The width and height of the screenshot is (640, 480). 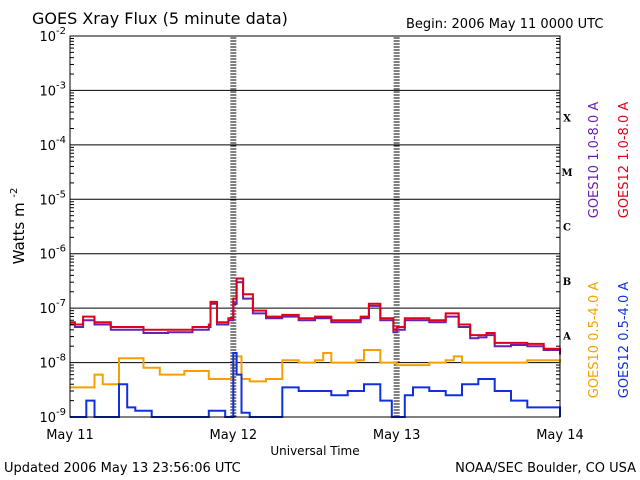 I want to click on legend-entry: GOES10 1.0-8.0 A, so click(x=594, y=160).